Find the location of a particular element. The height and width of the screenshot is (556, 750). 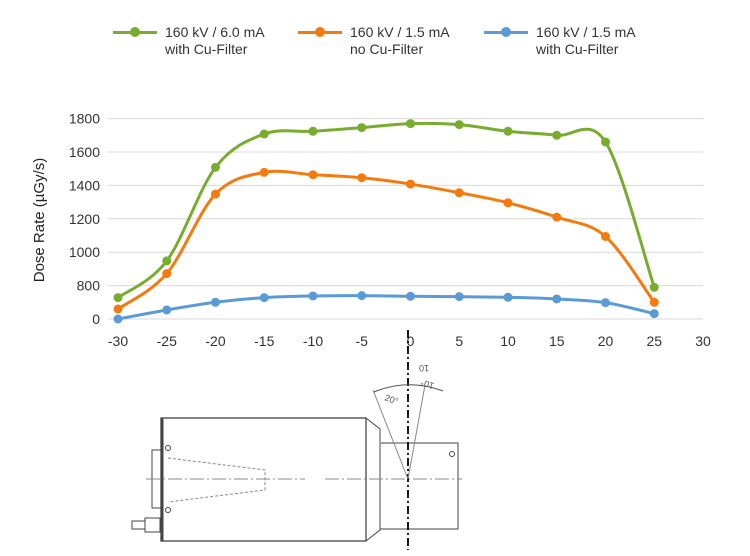

legend-item-orange: 160 kV / 1.5 mA no Cu-Filter is located at coordinates (374, 41).